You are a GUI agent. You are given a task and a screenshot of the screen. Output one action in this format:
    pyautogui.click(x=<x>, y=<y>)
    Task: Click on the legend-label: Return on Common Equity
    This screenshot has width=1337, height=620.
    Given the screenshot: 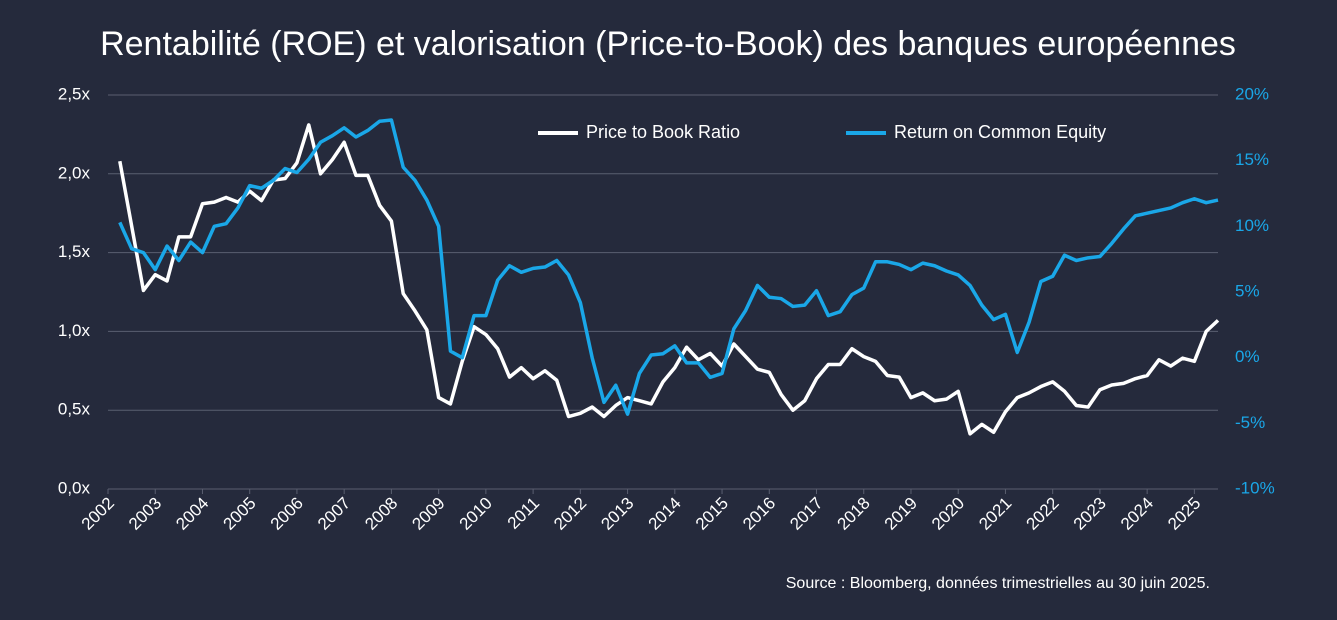 What is the action you would take?
    pyautogui.click(x=1000, y=132)
    